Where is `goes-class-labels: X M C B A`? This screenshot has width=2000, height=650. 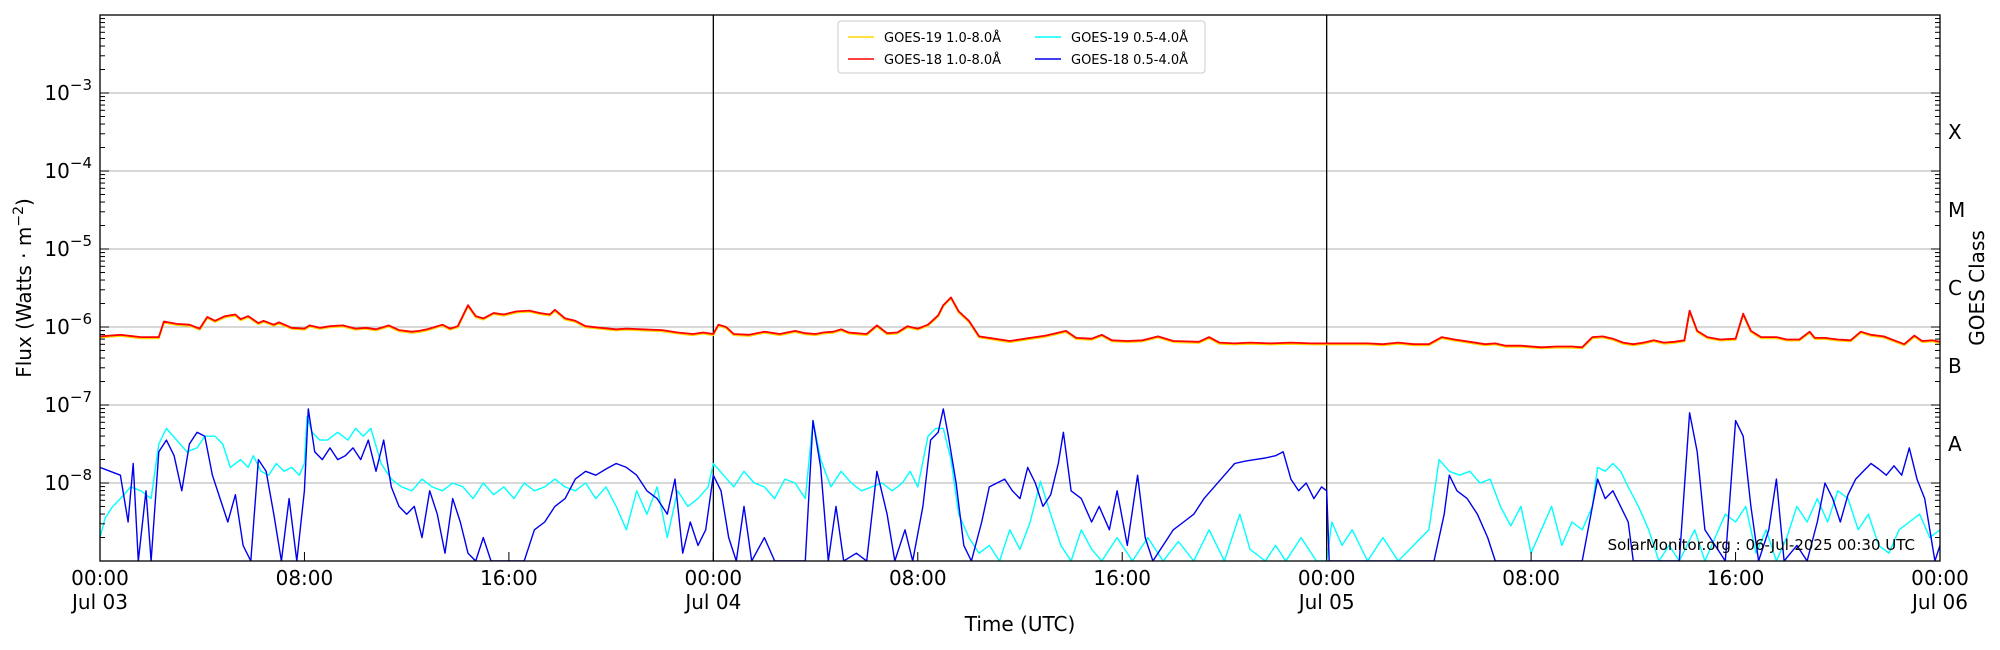 goes-class-labels: X M C B A is located at coordinates (1956, 288).